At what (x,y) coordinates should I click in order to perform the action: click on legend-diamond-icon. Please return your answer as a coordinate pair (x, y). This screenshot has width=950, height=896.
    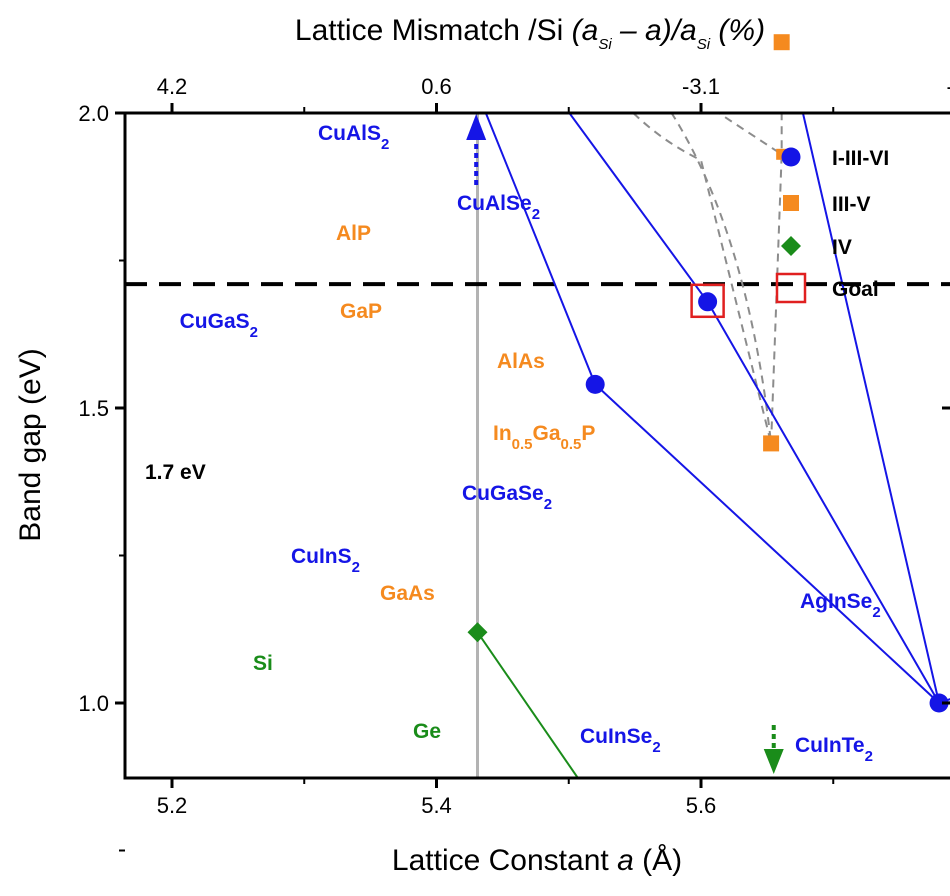
    Looking at the image, I should click on (791, 246).